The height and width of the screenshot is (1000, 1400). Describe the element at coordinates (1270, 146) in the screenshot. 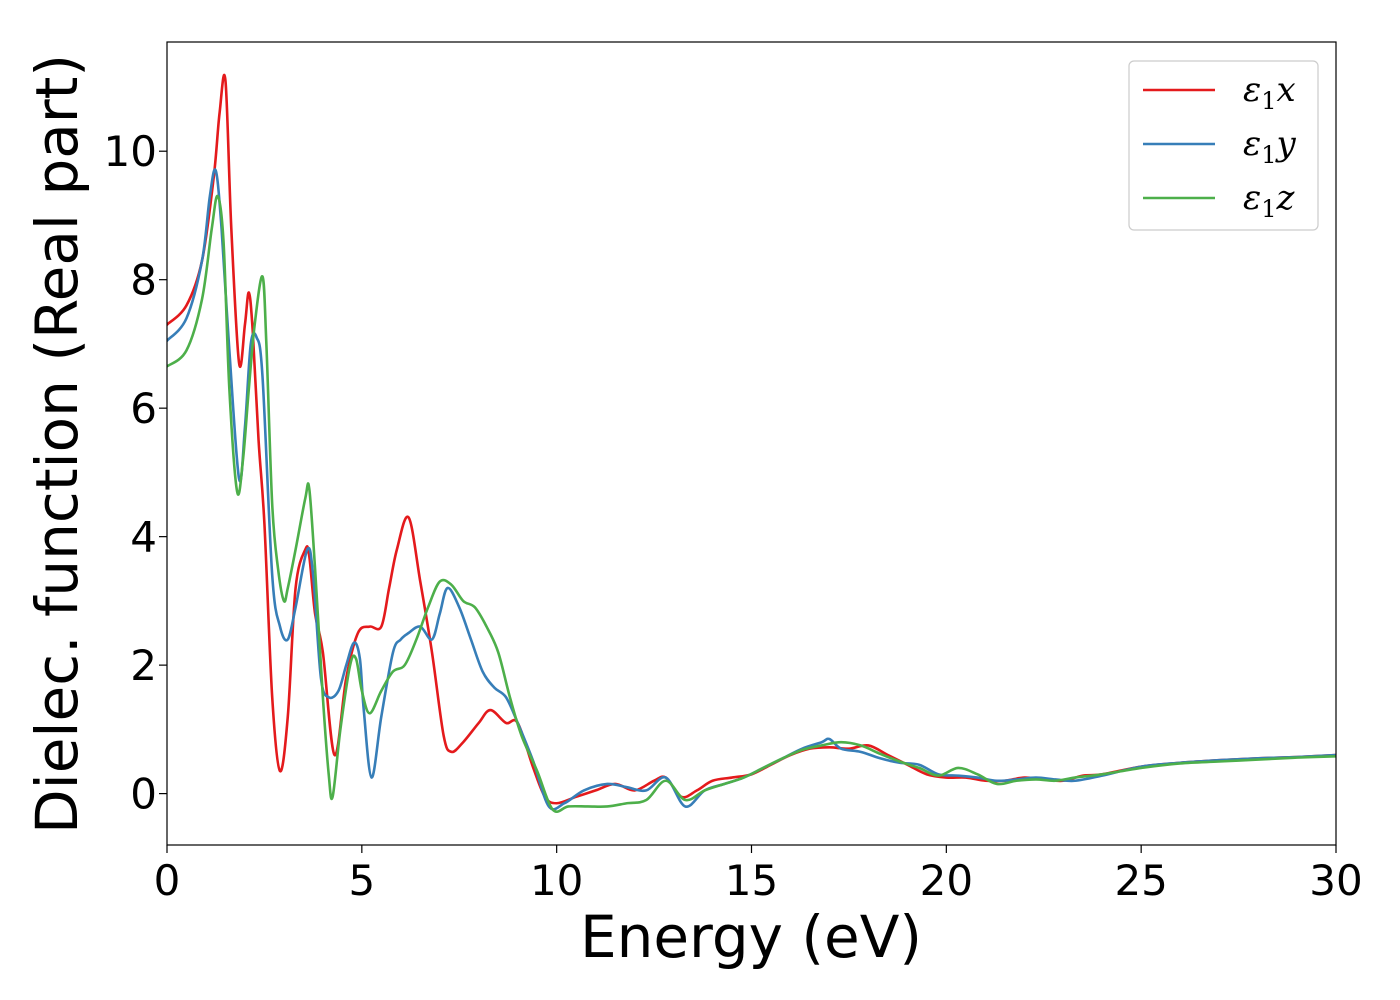

I see `legend-label-y: ε1y` at that location.